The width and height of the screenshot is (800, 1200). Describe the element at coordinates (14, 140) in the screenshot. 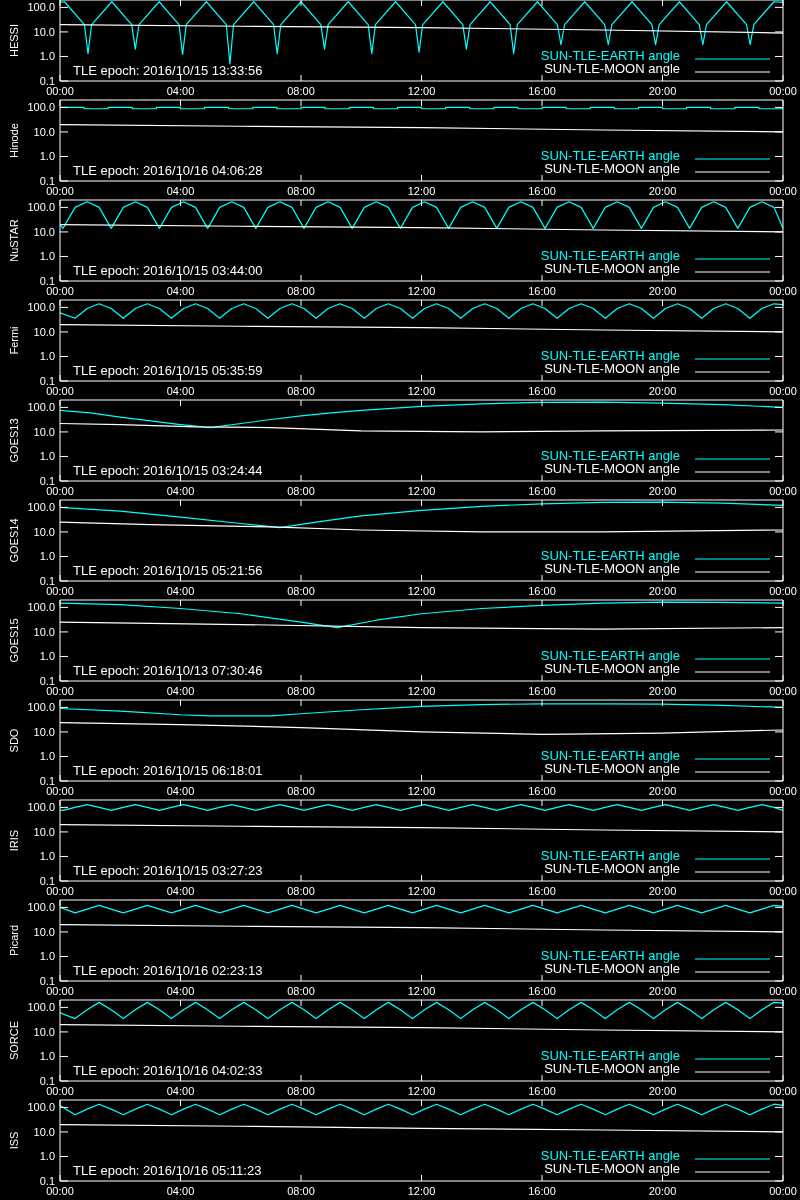

I see `y-axis-title: Hinode` at that location.